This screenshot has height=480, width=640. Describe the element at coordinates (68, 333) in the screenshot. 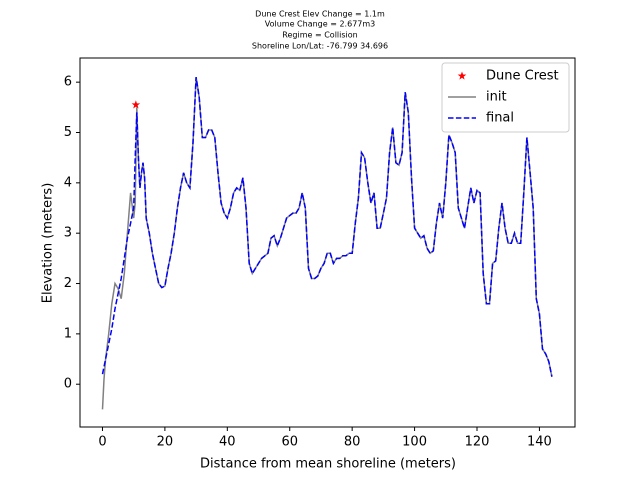

I see `y-tick-label: 1` at that location.